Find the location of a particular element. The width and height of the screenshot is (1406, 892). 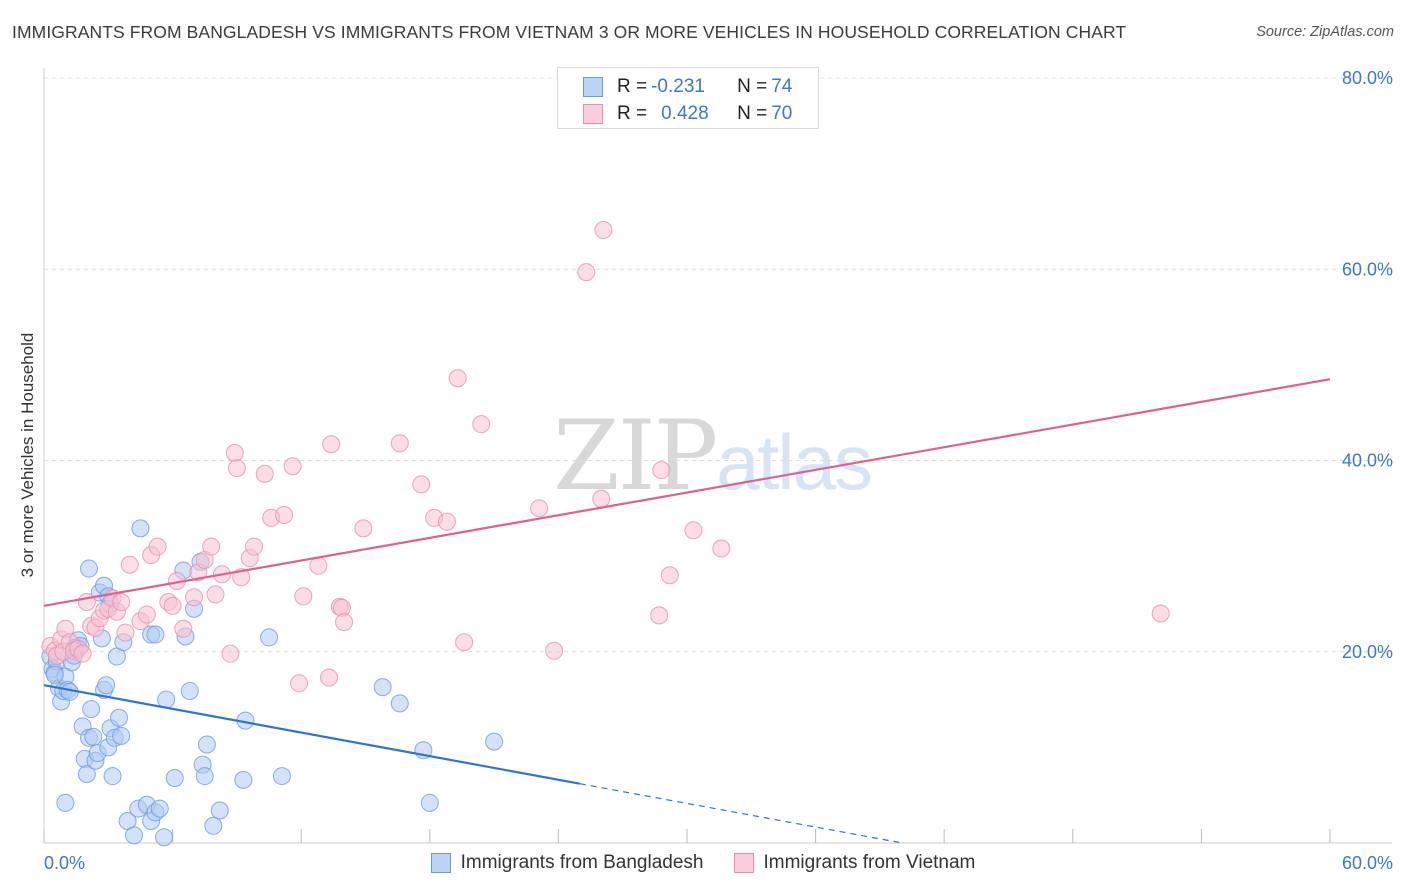

legend-label-bangladesh: Immigrants from Bangladesh is located at coordinates (582, 862).